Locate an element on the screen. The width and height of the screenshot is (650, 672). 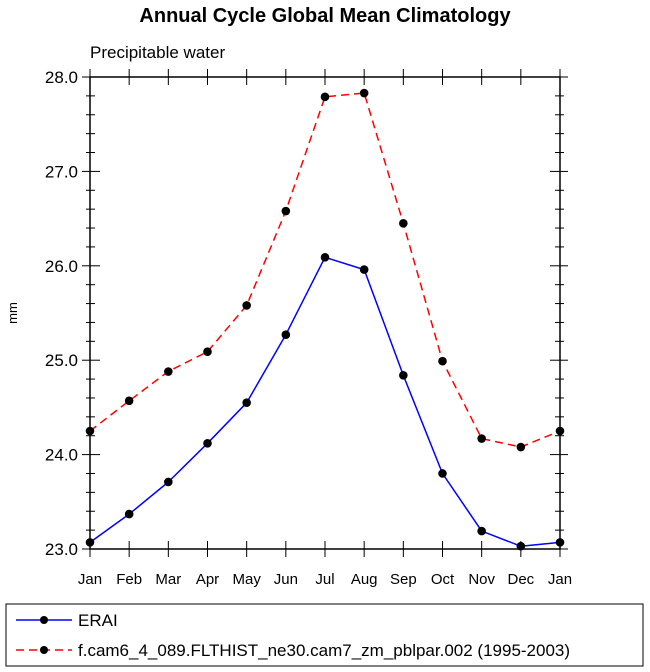
x-tick-label: Oct is located at coordinates (443, 579).